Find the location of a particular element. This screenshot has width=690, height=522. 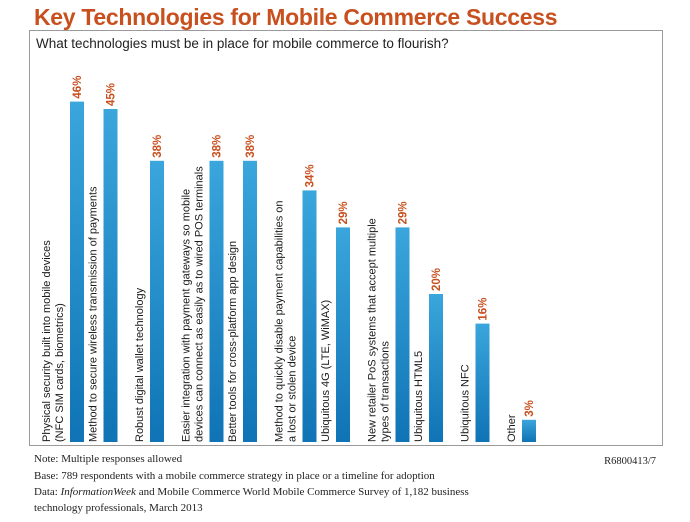

data-prefix: Data: is located at coordinates (47, 492).